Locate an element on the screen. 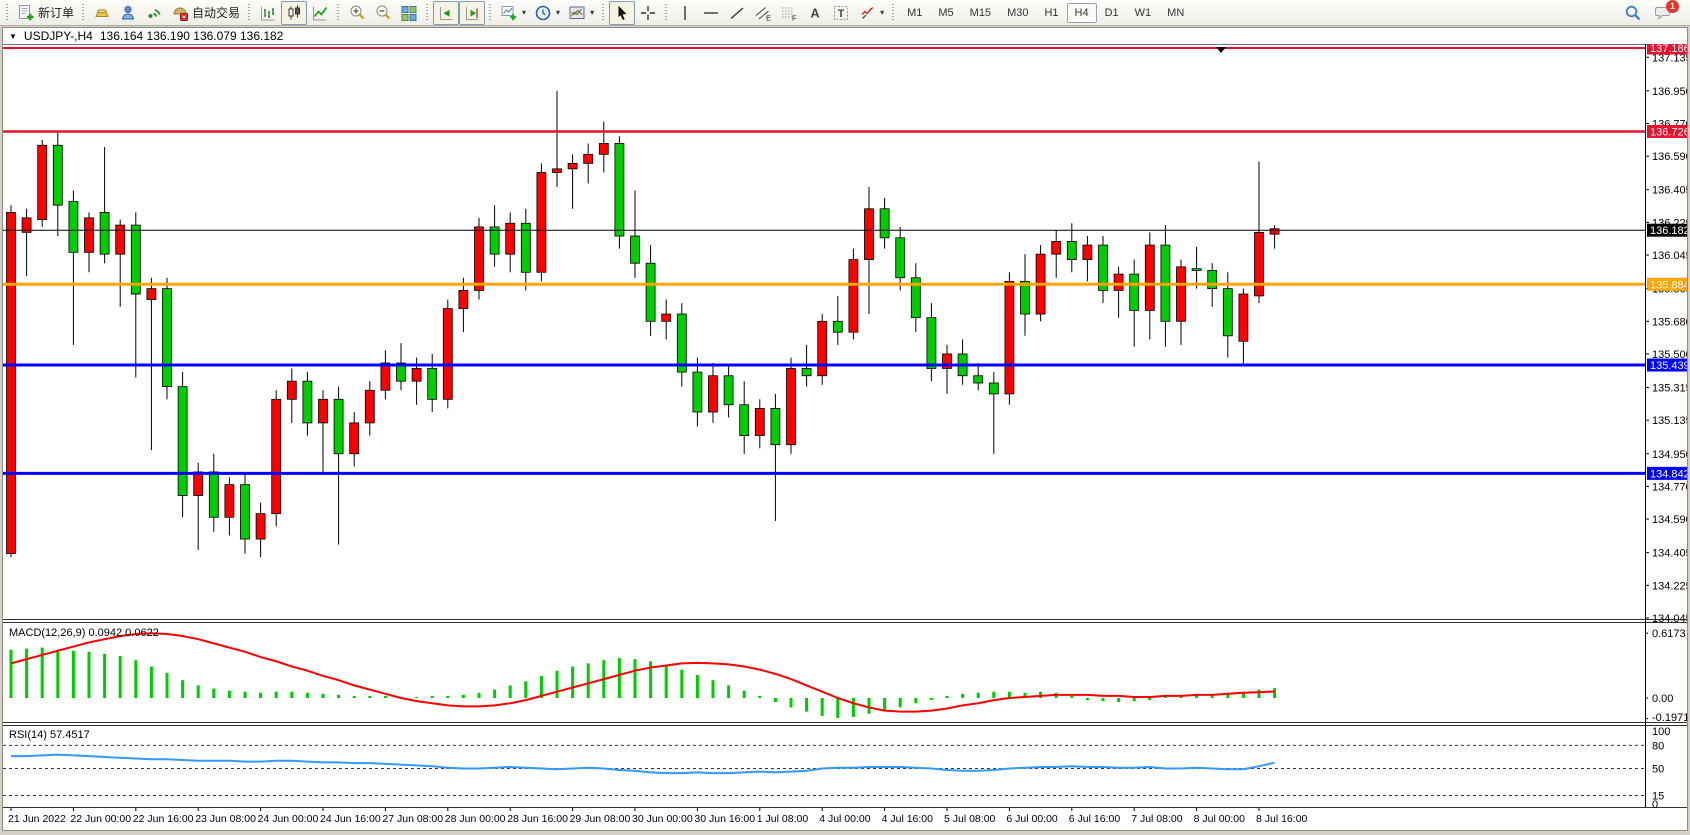 This screenshot has width=1690, height=835. notifications-button: 1 is located at coordinates (1666, 11).